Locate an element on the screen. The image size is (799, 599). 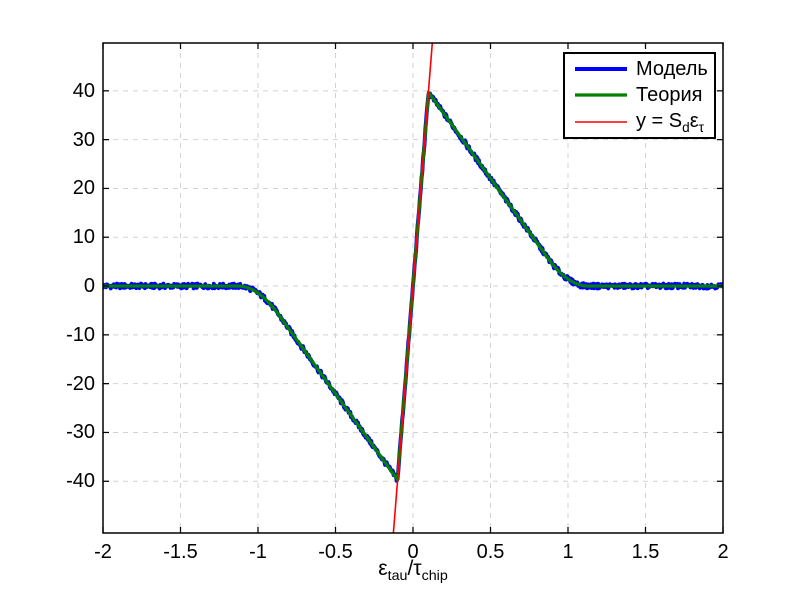
legend-line-sample-sd-line is located at coordinates (601, 122).